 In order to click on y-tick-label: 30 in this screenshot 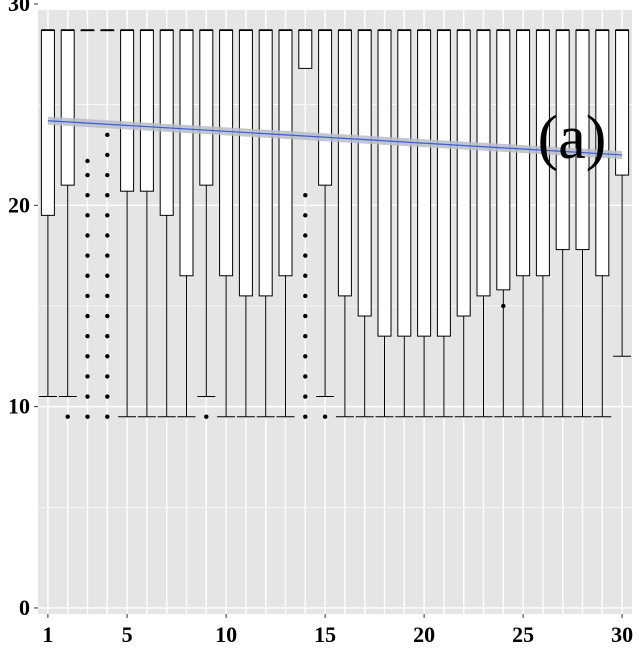, I will do `click(19, 8)`.